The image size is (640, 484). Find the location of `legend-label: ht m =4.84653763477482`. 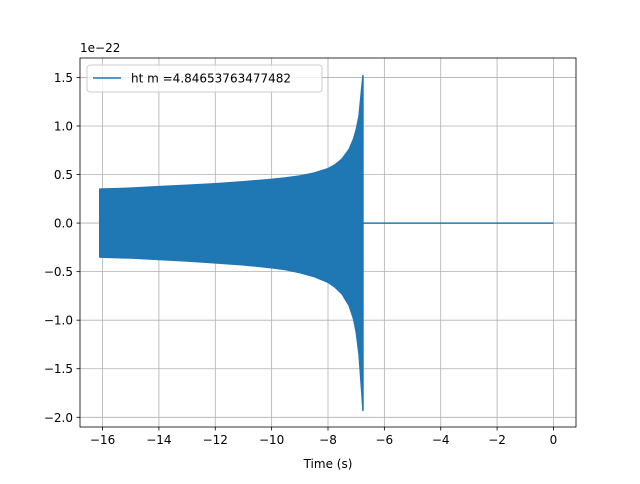

legend-label: ht m =4.84653763477482 is located at coordinates (211, 79).